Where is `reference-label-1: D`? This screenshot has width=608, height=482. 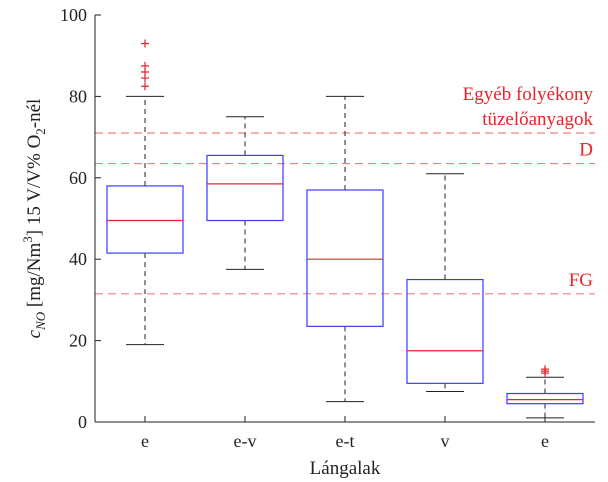 reference-label-1: D is located at coordinates (586, 150).